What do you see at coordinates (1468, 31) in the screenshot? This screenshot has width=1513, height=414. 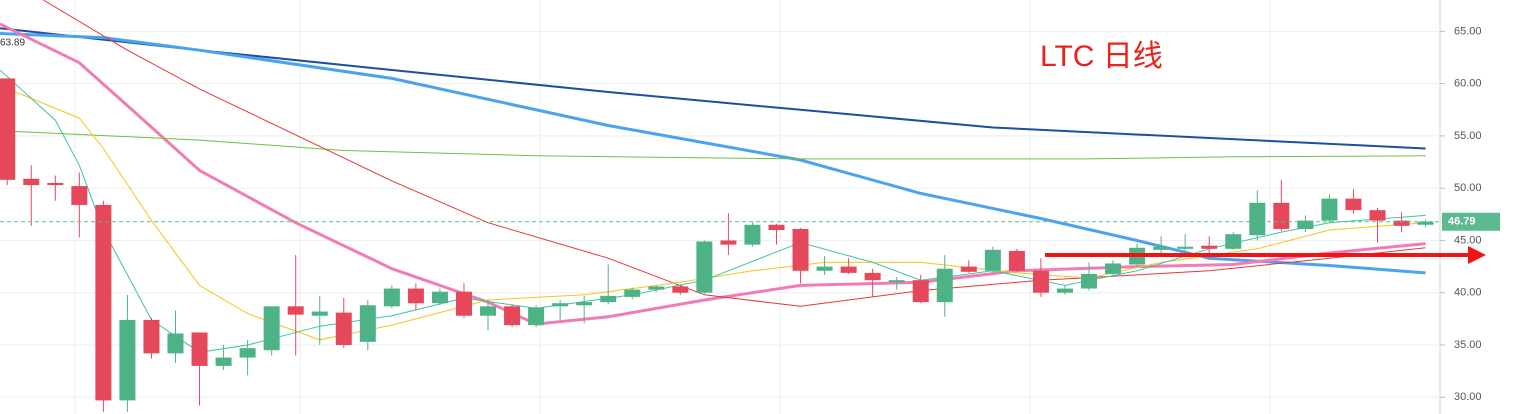 I see `y-tick-label: 65.00` at bounding box center [1468, 31].